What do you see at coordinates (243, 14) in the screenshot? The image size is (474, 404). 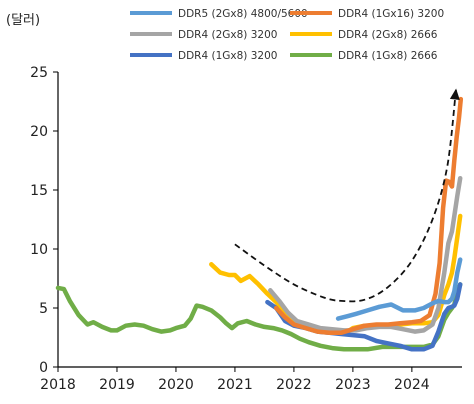 I see `legend-label-ddr5-2gx8-4800-5600: DDR5 (2Gx8) 4800/5600` at bounding box center [243, 14].